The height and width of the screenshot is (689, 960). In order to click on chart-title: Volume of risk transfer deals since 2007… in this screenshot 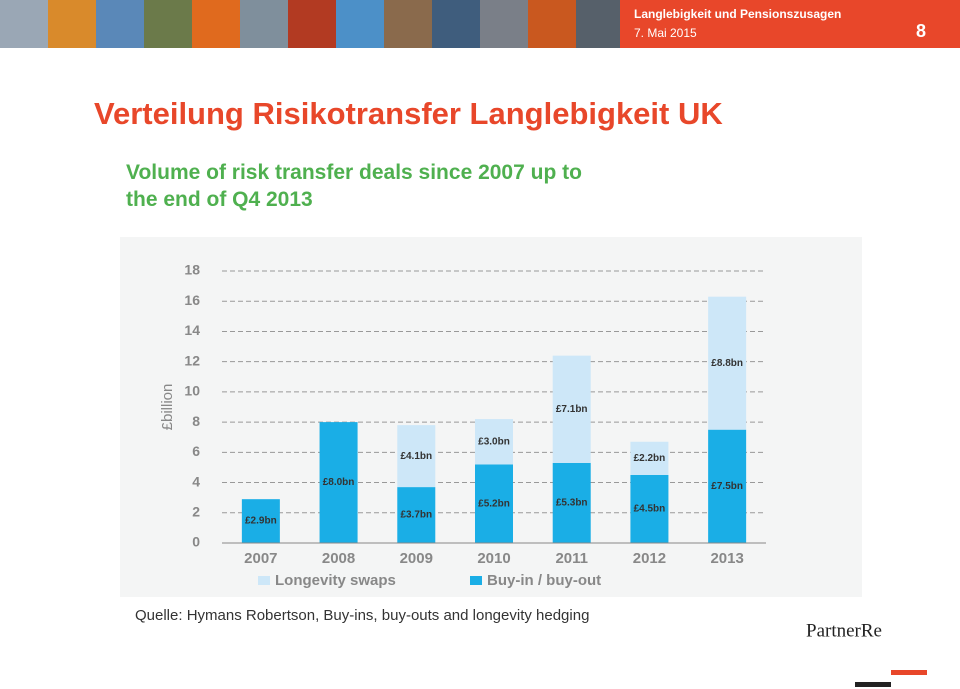, I will do `click(354, 186)`.